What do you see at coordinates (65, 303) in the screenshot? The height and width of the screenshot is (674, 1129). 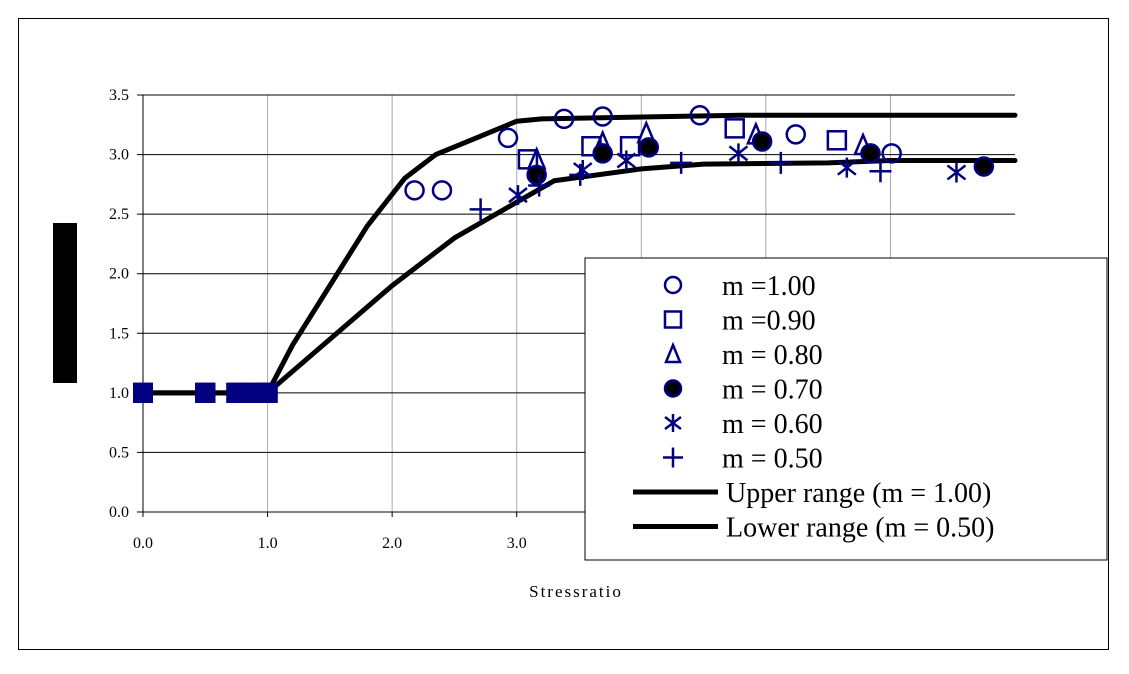 I see `y-axis-label-redacted` at bounding box center [65, 303].